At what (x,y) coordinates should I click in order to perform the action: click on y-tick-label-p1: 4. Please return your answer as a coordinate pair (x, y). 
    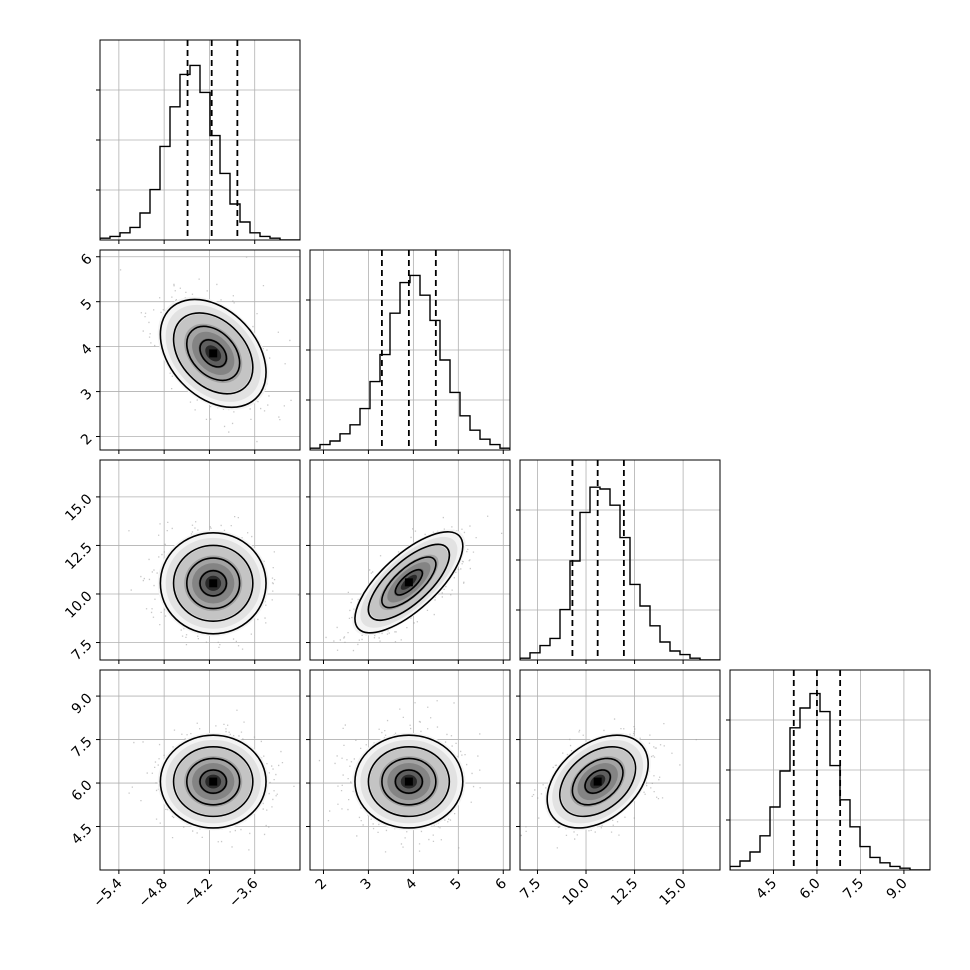
    Looking at the image, I should click on (87, 350).